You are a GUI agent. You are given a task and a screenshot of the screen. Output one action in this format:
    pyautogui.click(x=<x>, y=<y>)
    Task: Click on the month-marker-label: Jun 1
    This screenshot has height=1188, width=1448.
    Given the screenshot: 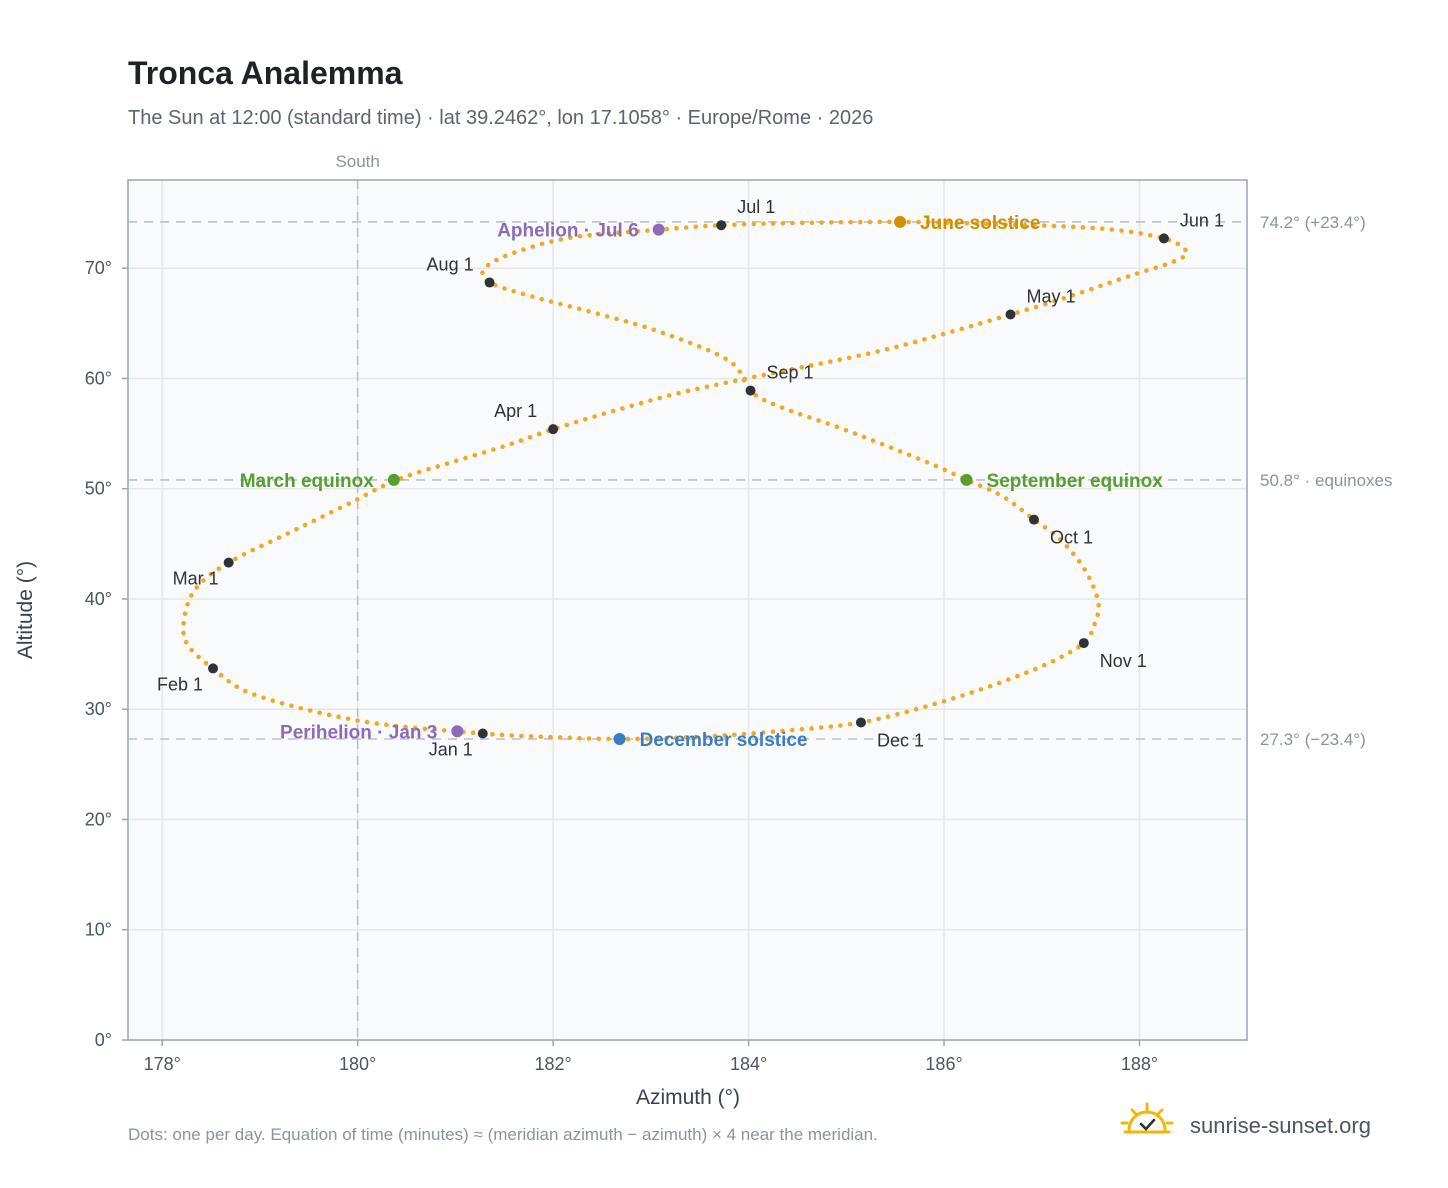 What is the action you would take?
    pyautogui.click(x=1202, y=220)
    